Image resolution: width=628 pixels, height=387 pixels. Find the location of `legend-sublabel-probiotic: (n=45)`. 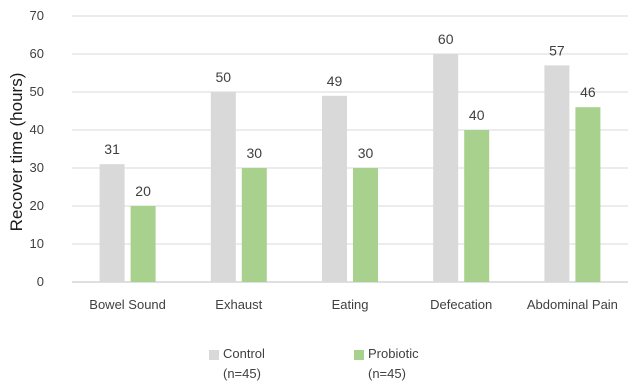

legend-sublabel-probiotic: (n=45) is located at coordinates (387, 373).